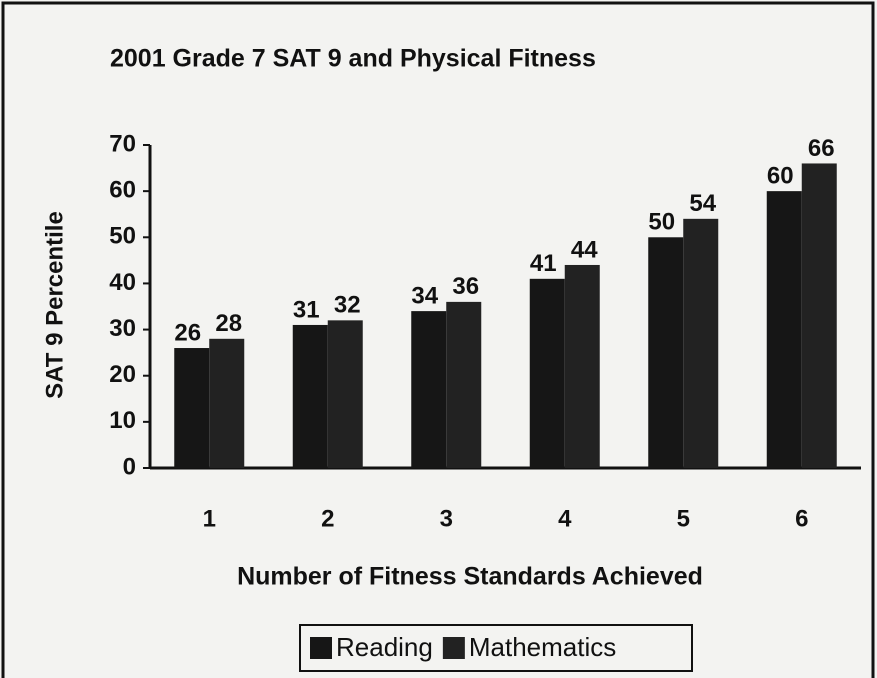 The width and height of the screenshot is (877, 678). I want to click on chart-title: 2001 Grade 7 SAT 9 and Physical Fitness, so click(353, 59).